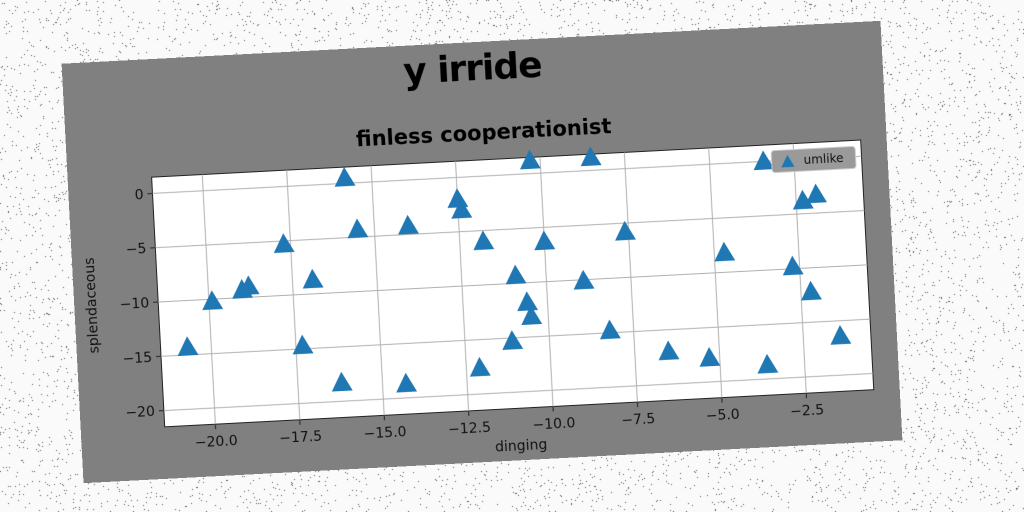 This screenshot has height=512, width=1024. Describe the element at coordinates (638, 420) in the screenshot. I see `x-tick-label: −7.5` at that location.